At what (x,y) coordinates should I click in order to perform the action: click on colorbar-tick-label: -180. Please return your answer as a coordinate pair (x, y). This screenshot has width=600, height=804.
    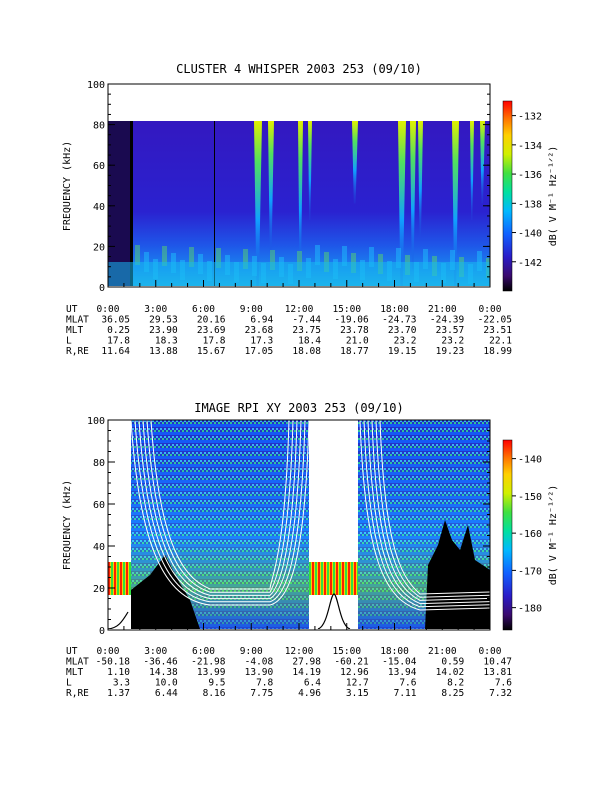
    Looking at the image, I should click on (530, 609).